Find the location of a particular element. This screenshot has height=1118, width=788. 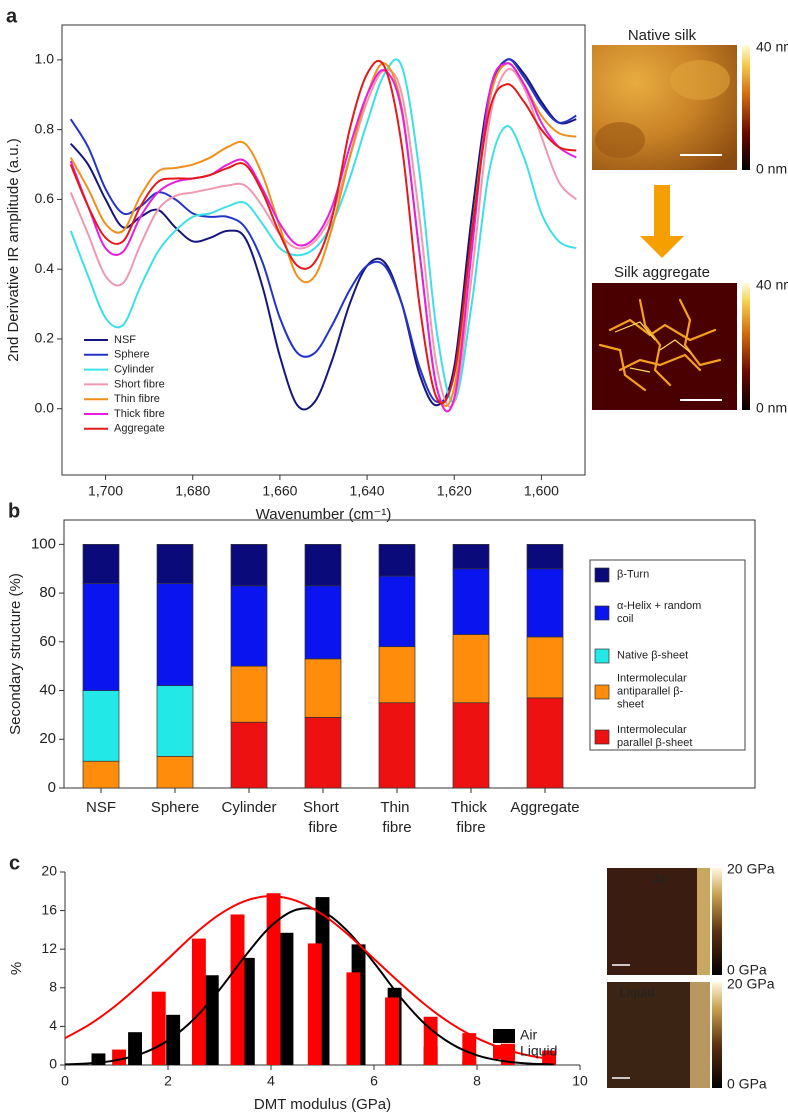

y-tick-label: 16 is located at coordinates (49, 909).